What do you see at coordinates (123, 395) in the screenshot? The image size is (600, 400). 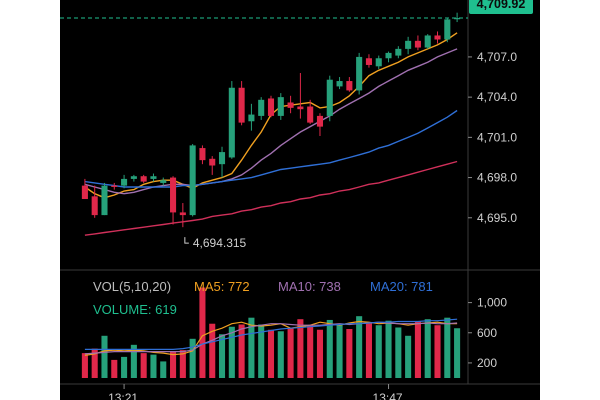 I see `time-axis-label: 13:21` at bounding box center [123, 395].